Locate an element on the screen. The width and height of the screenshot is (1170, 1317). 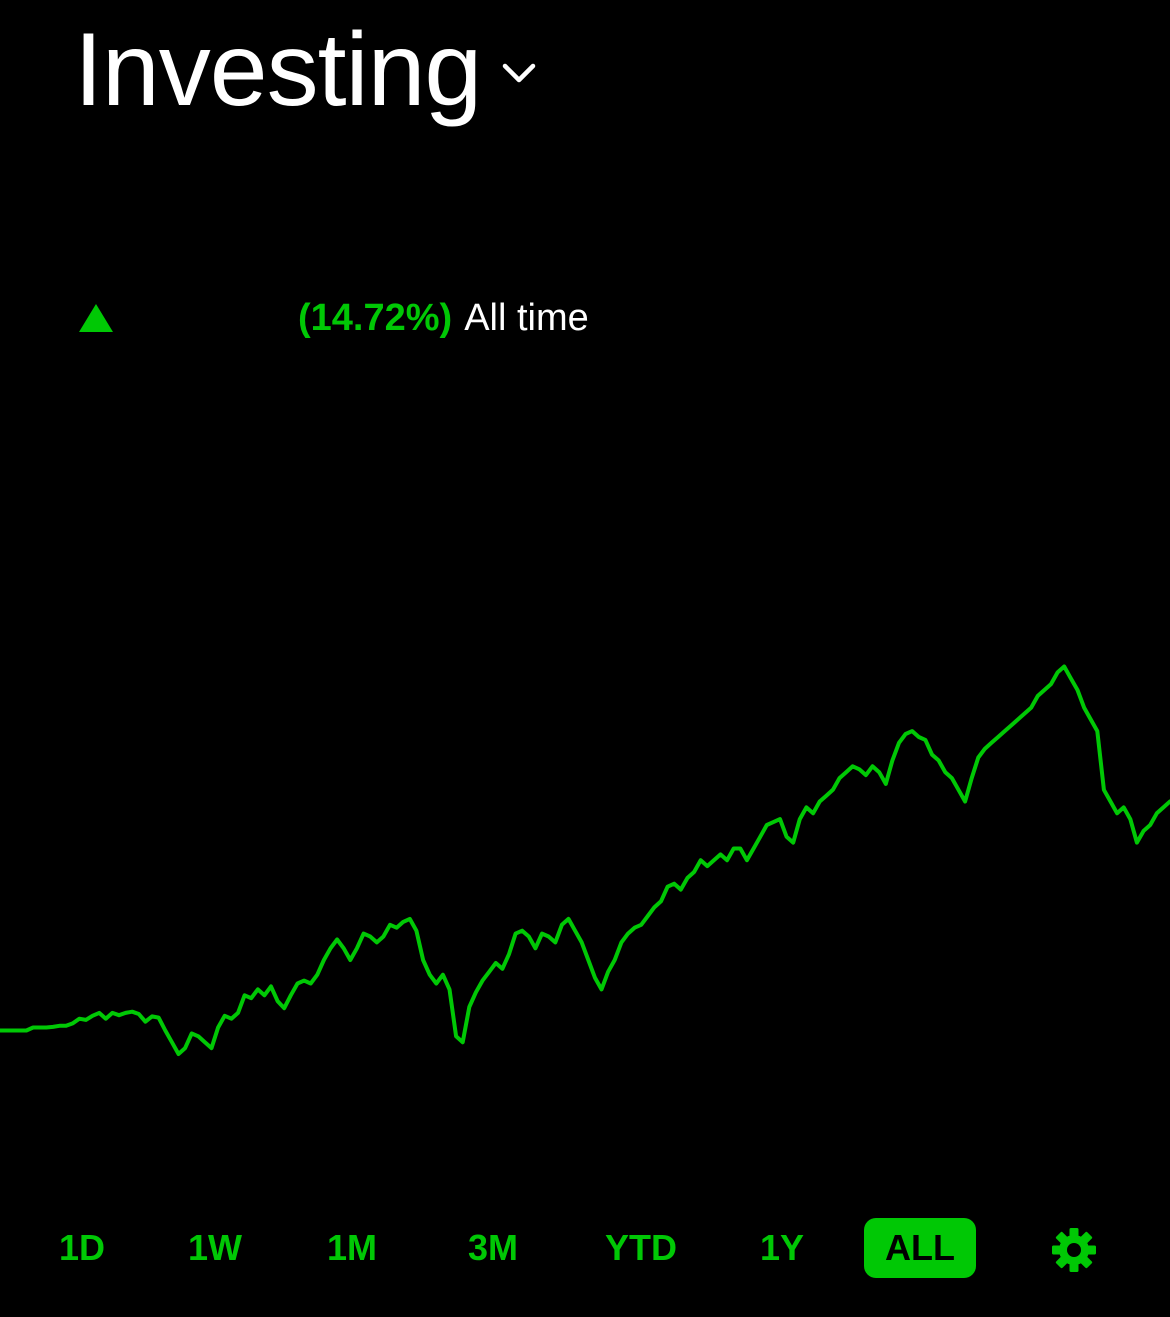
range-selector: 1D 1W 1M 3M YTD 1Y ALL is located at coordinates (585, 1247).